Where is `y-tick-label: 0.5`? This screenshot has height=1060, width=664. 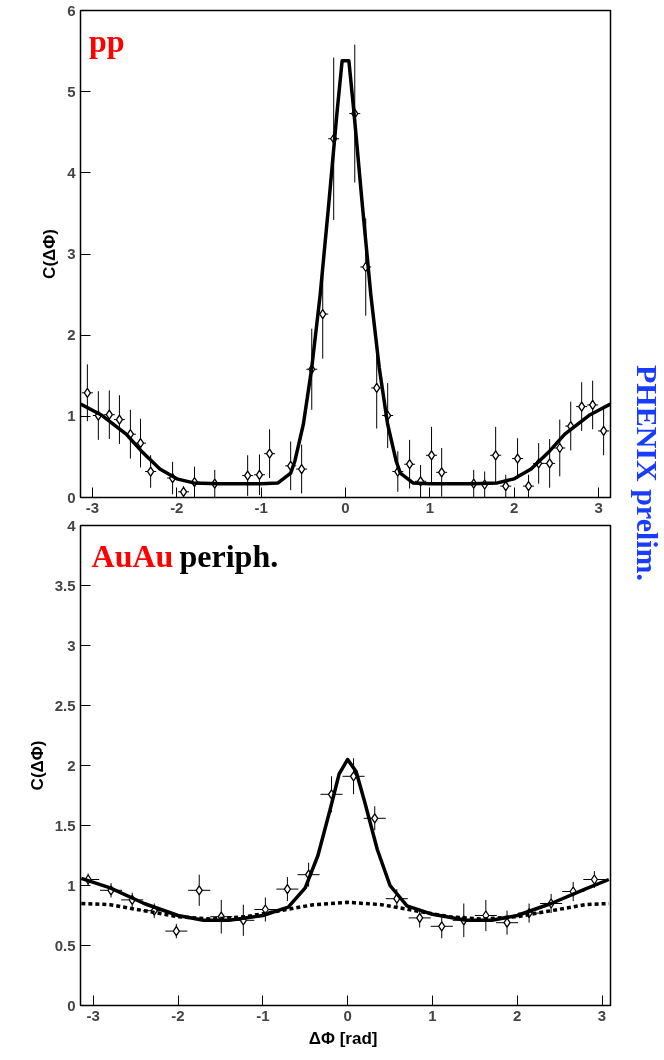 y-tick-label: 0.5 is located at coordinates (65, 945).